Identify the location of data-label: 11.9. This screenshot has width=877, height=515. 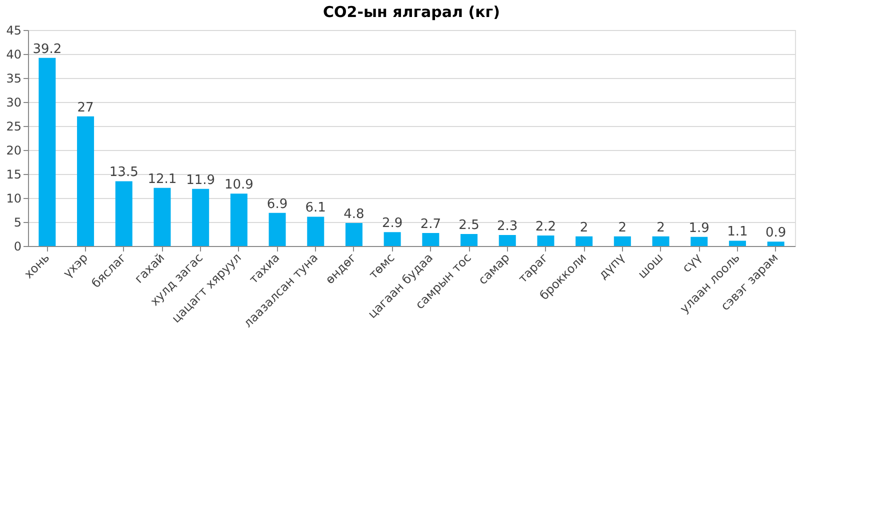
(201, 180).